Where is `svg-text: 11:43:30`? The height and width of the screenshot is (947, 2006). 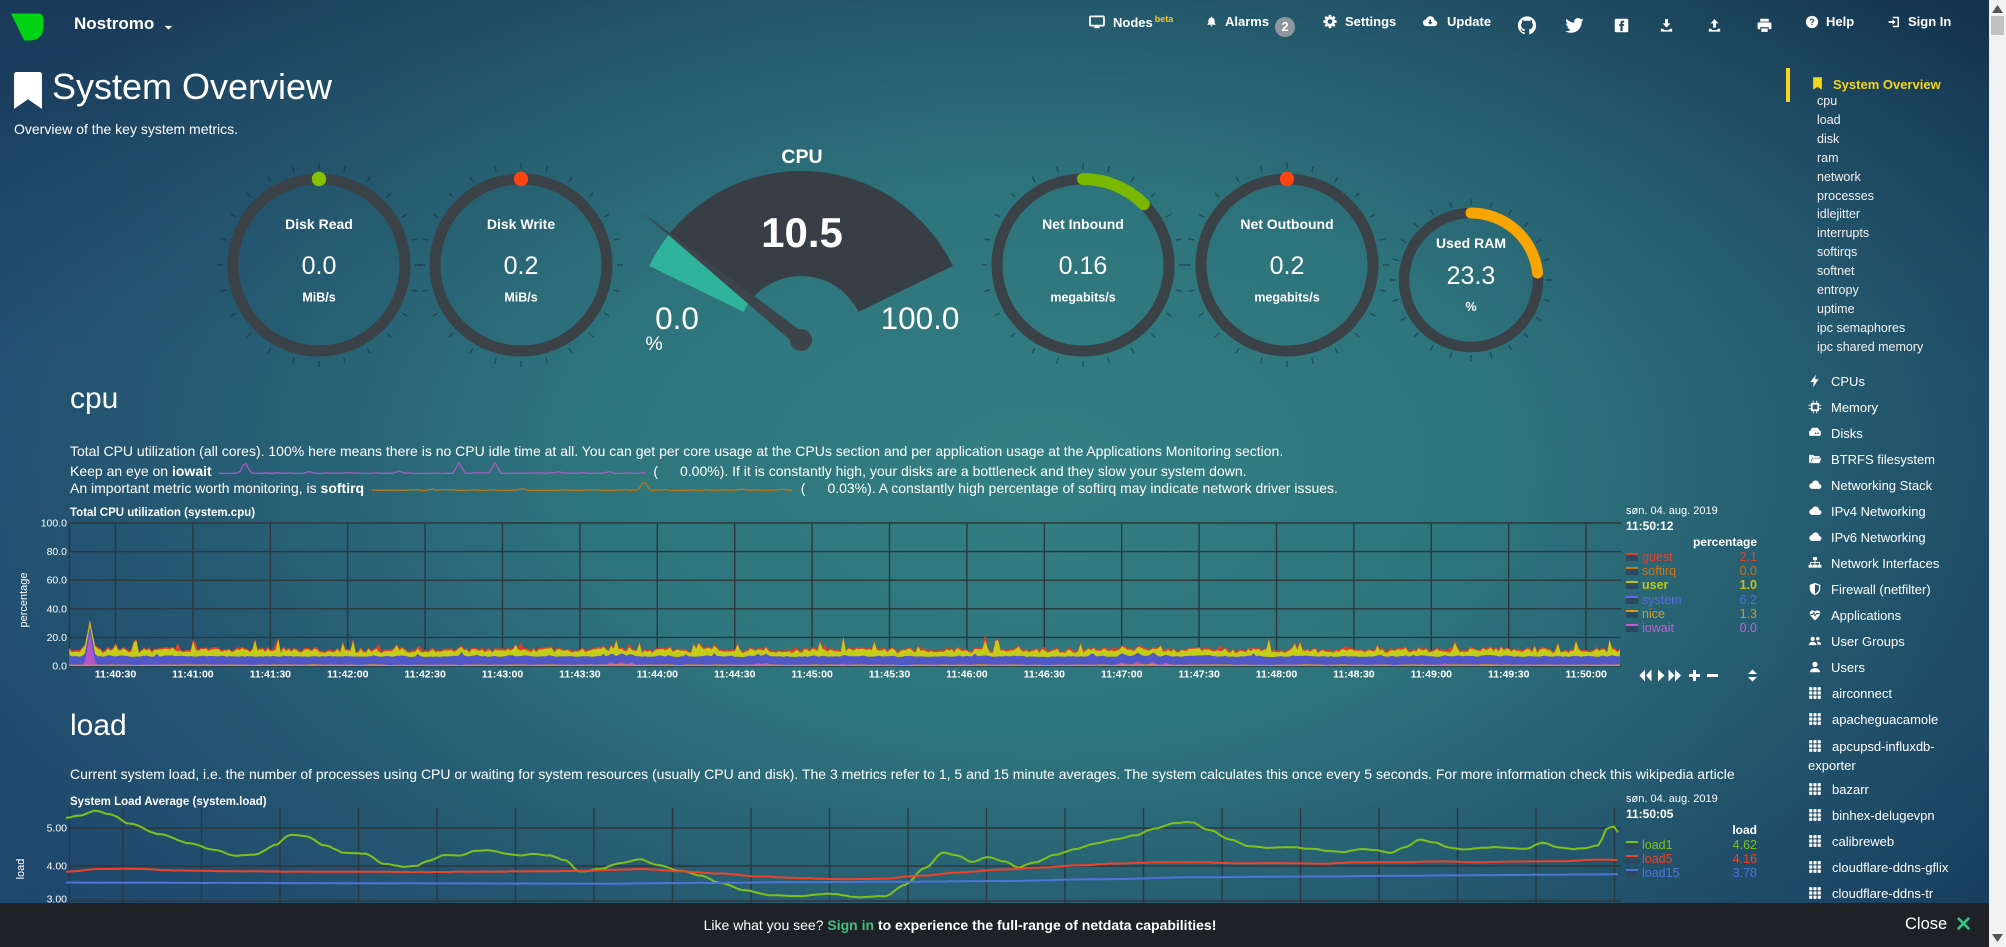 svg-text: 11:43:30 is located at coordinates (580, 675).